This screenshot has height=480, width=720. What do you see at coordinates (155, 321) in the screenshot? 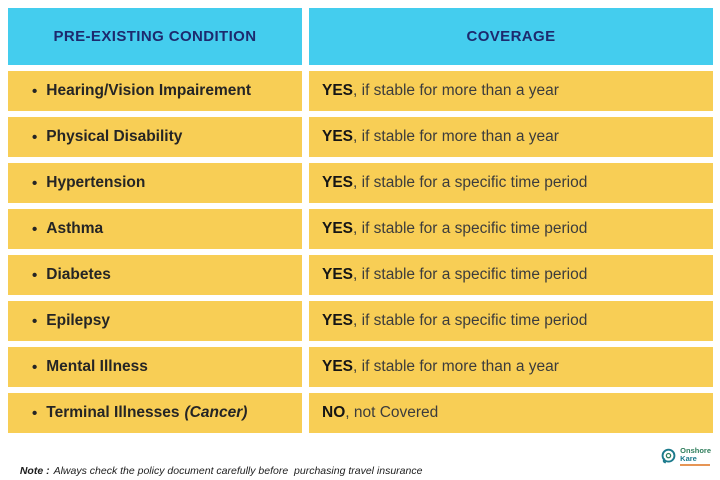
I see `condition-cell: • Epilepsy` at bounding box center [155, 321].